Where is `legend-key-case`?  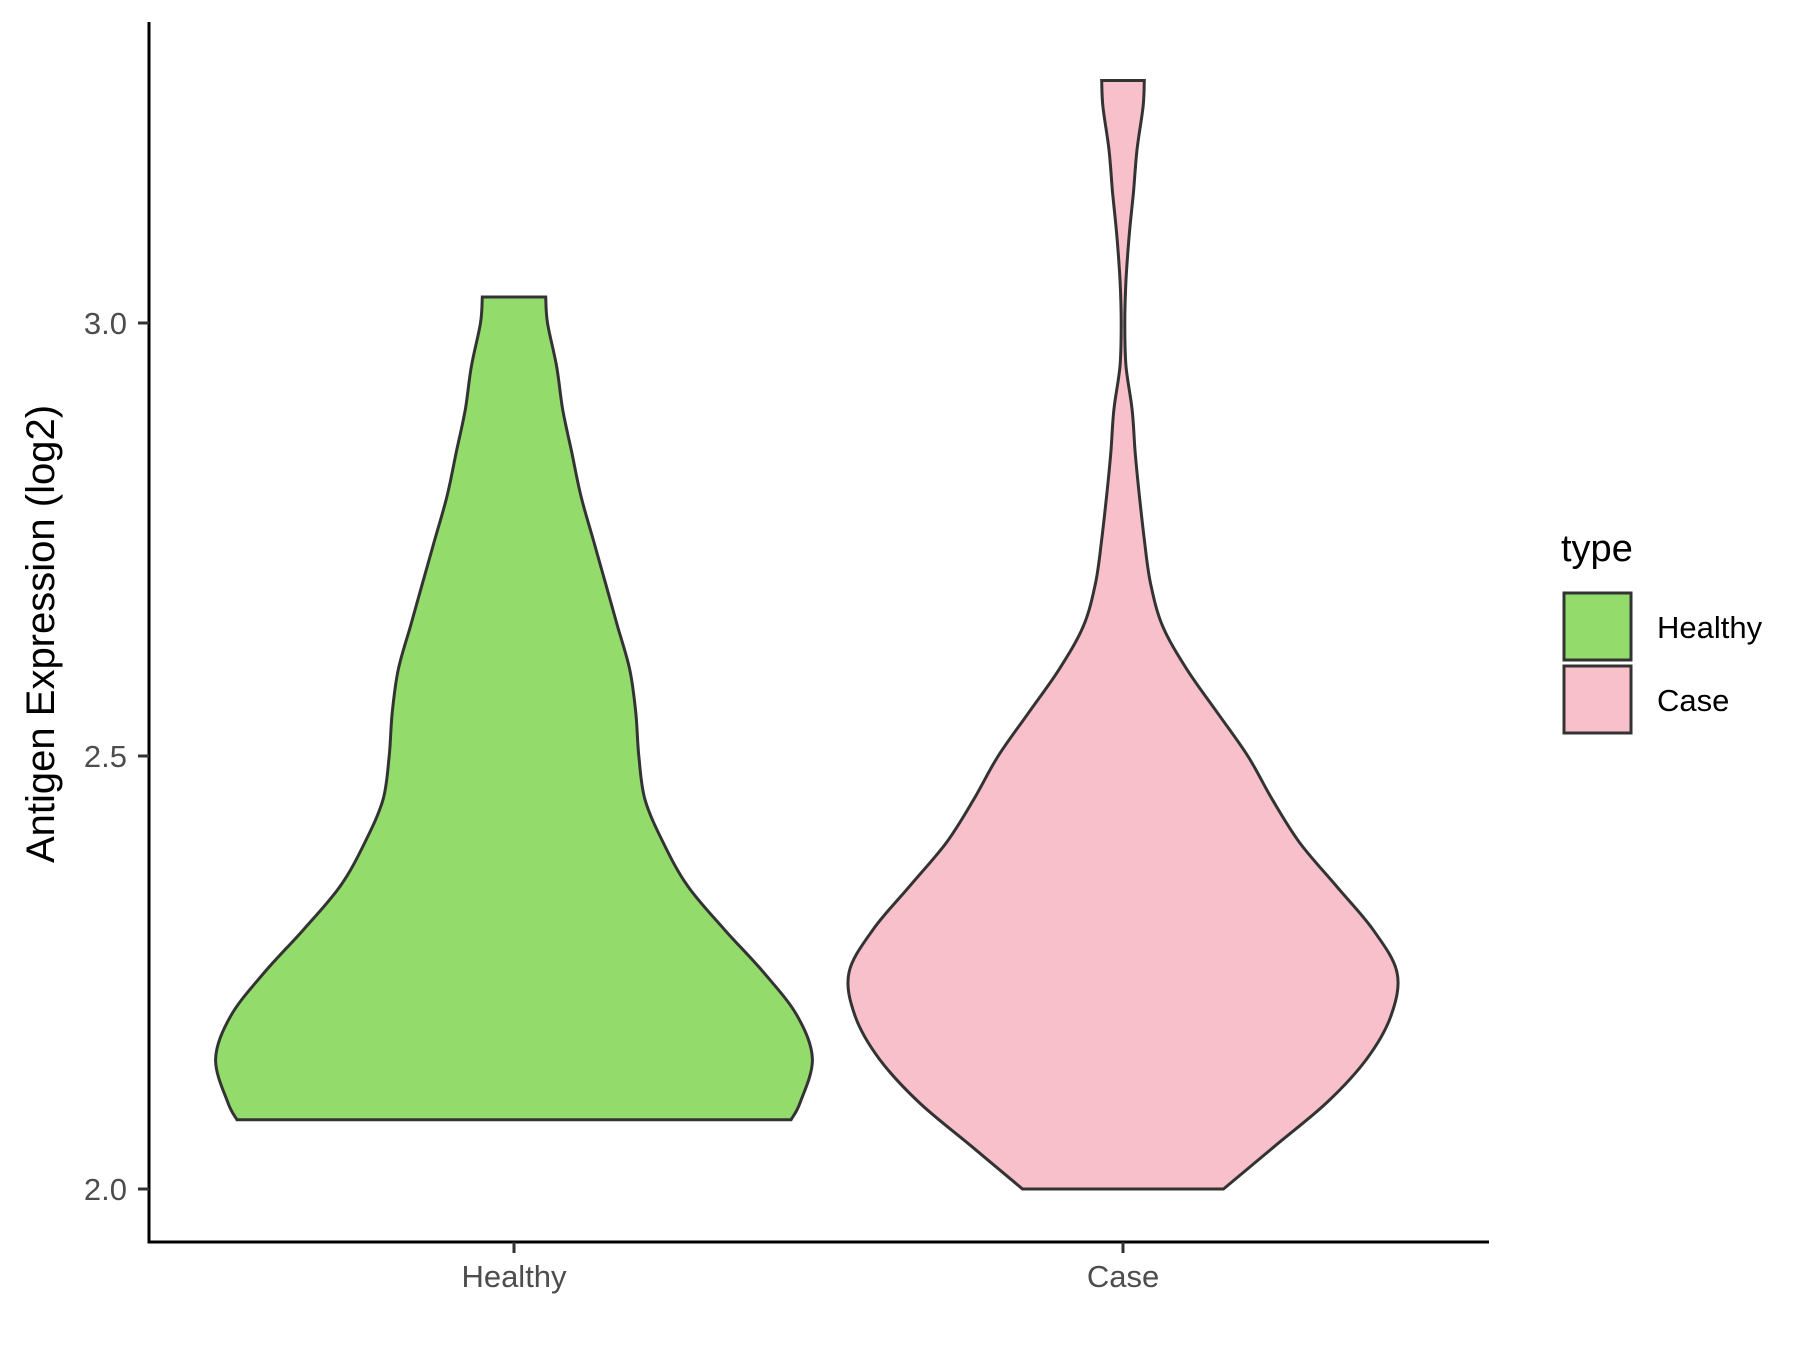
legend-key-case is located at coordinates (1597, 699).